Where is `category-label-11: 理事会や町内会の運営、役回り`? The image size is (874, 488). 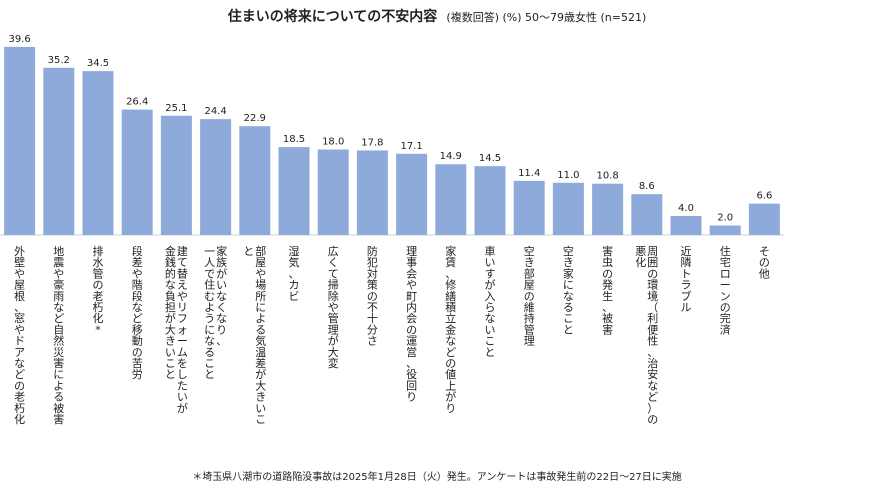 category-label-11: 理事会や町内会の運営、役回り is located at coordinates (411, 324).